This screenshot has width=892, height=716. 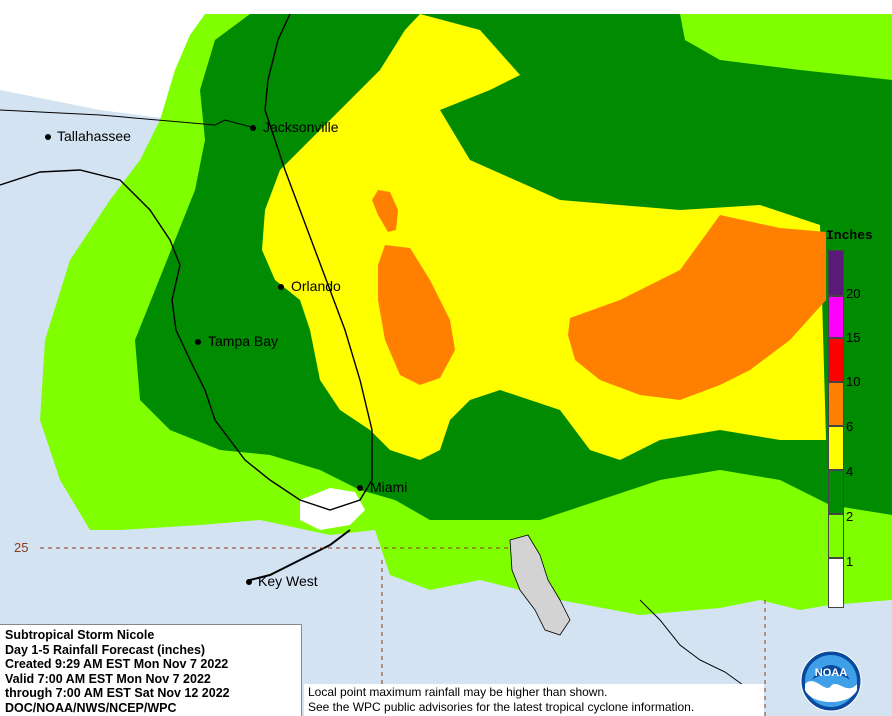 What do you see at coordinates (850, 516) in the screenshot?
I see `legend-tick-2: 2` at bounding box center [850, 516].